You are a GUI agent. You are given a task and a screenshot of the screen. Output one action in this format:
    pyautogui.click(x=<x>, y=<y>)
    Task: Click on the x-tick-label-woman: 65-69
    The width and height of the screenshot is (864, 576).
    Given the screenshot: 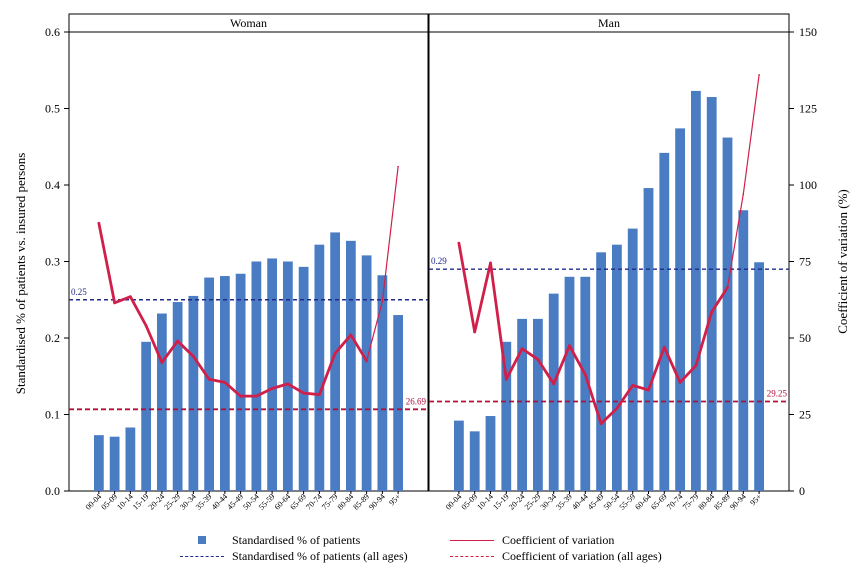 What is the action you would take?
    pyautogui.click(x=298, y=502)
    